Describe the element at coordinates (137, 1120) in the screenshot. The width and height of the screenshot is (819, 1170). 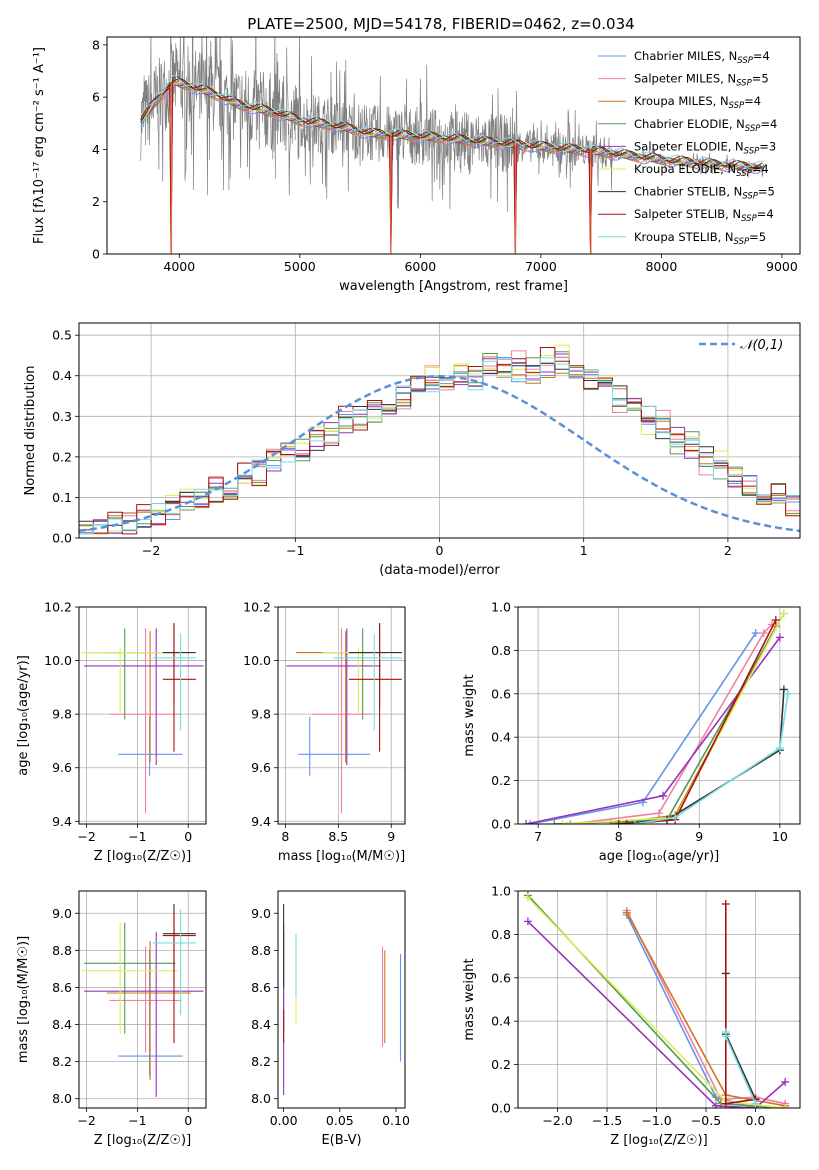
I see `x-tick-label: −1` at that location.